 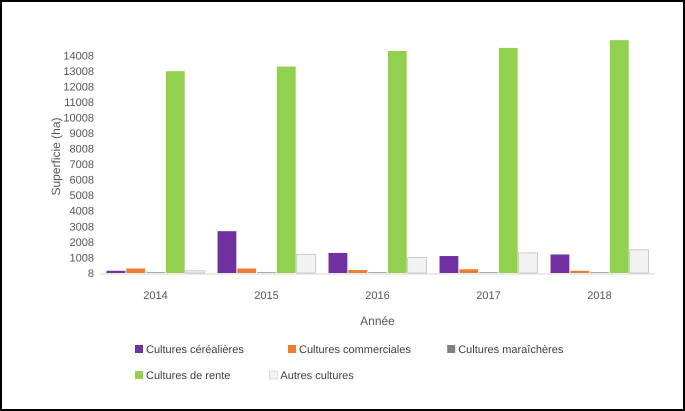 I want to click on y-tick-label: 11008, so click(x=79, y=102).